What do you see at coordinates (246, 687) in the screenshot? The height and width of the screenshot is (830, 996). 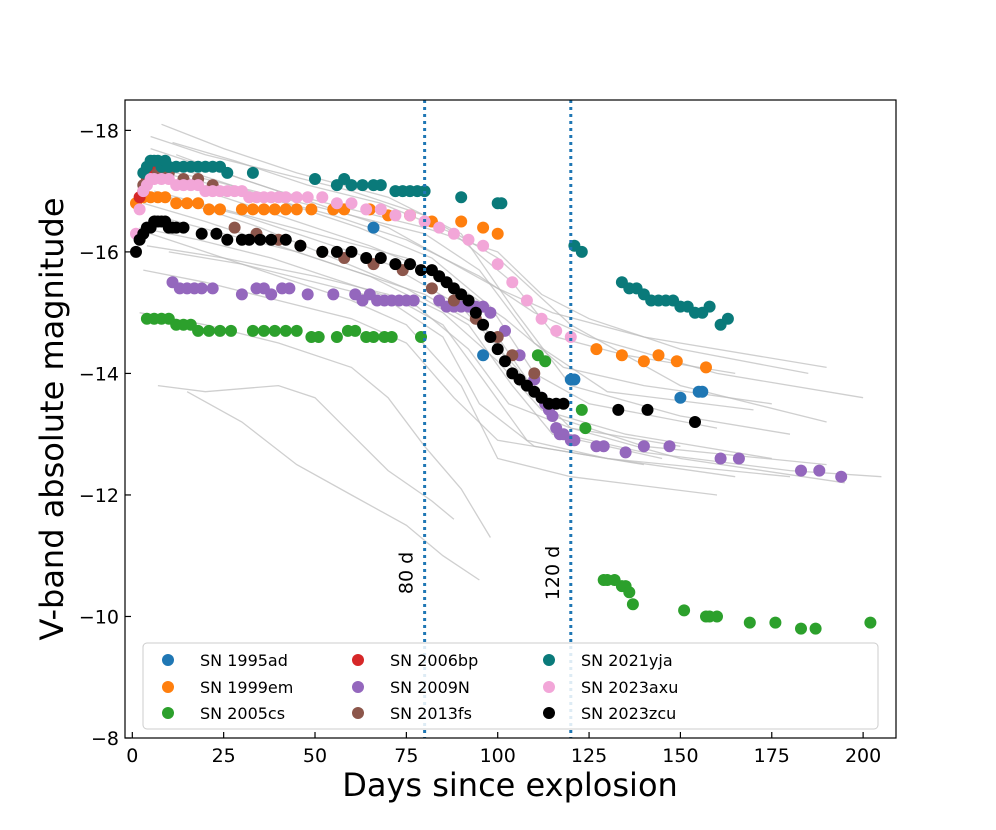 I see `legend-label-1: SN 1999em` at bounding box center [246, 687].